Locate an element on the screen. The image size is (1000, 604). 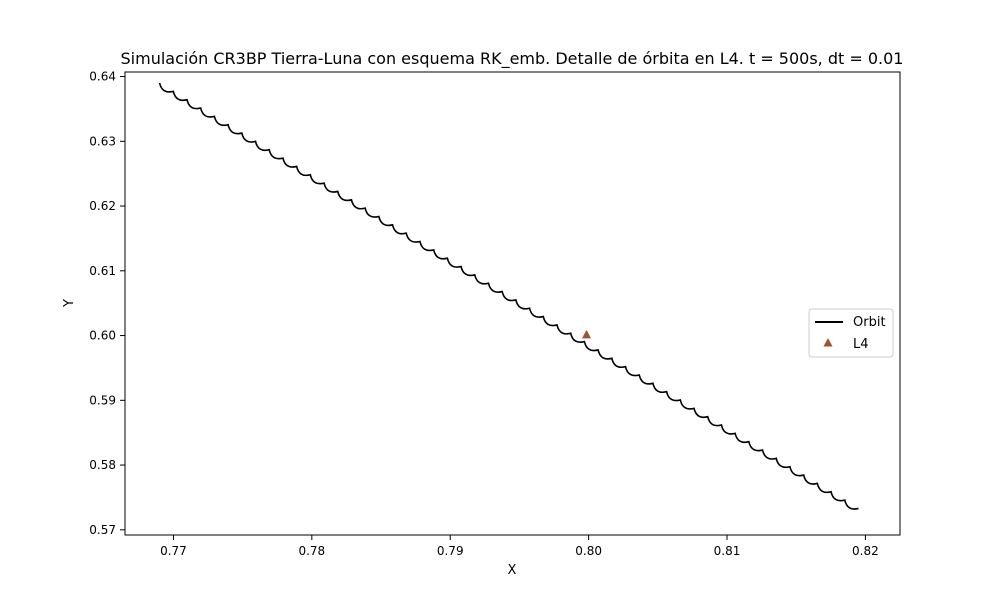
y-tick-label: 0.62 is located at coordinates (102, 206).